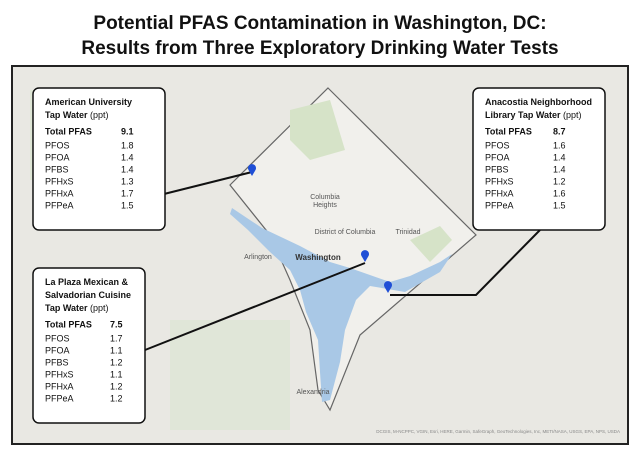 The width and height of the screenshot is (640, 450). I want to click on total-value: 7.5, so click(116, 324).